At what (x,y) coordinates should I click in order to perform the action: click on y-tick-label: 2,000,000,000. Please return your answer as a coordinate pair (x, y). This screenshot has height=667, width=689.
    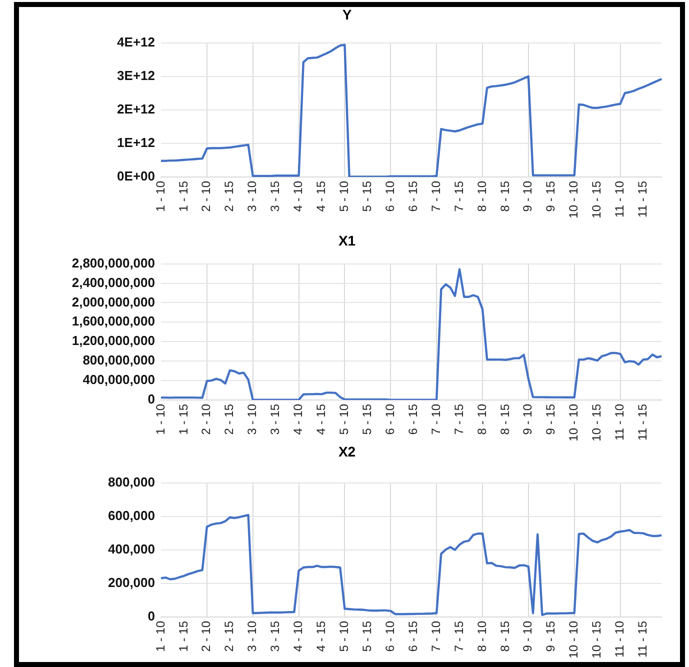
    Looking at the image, I should click on (113, 302).